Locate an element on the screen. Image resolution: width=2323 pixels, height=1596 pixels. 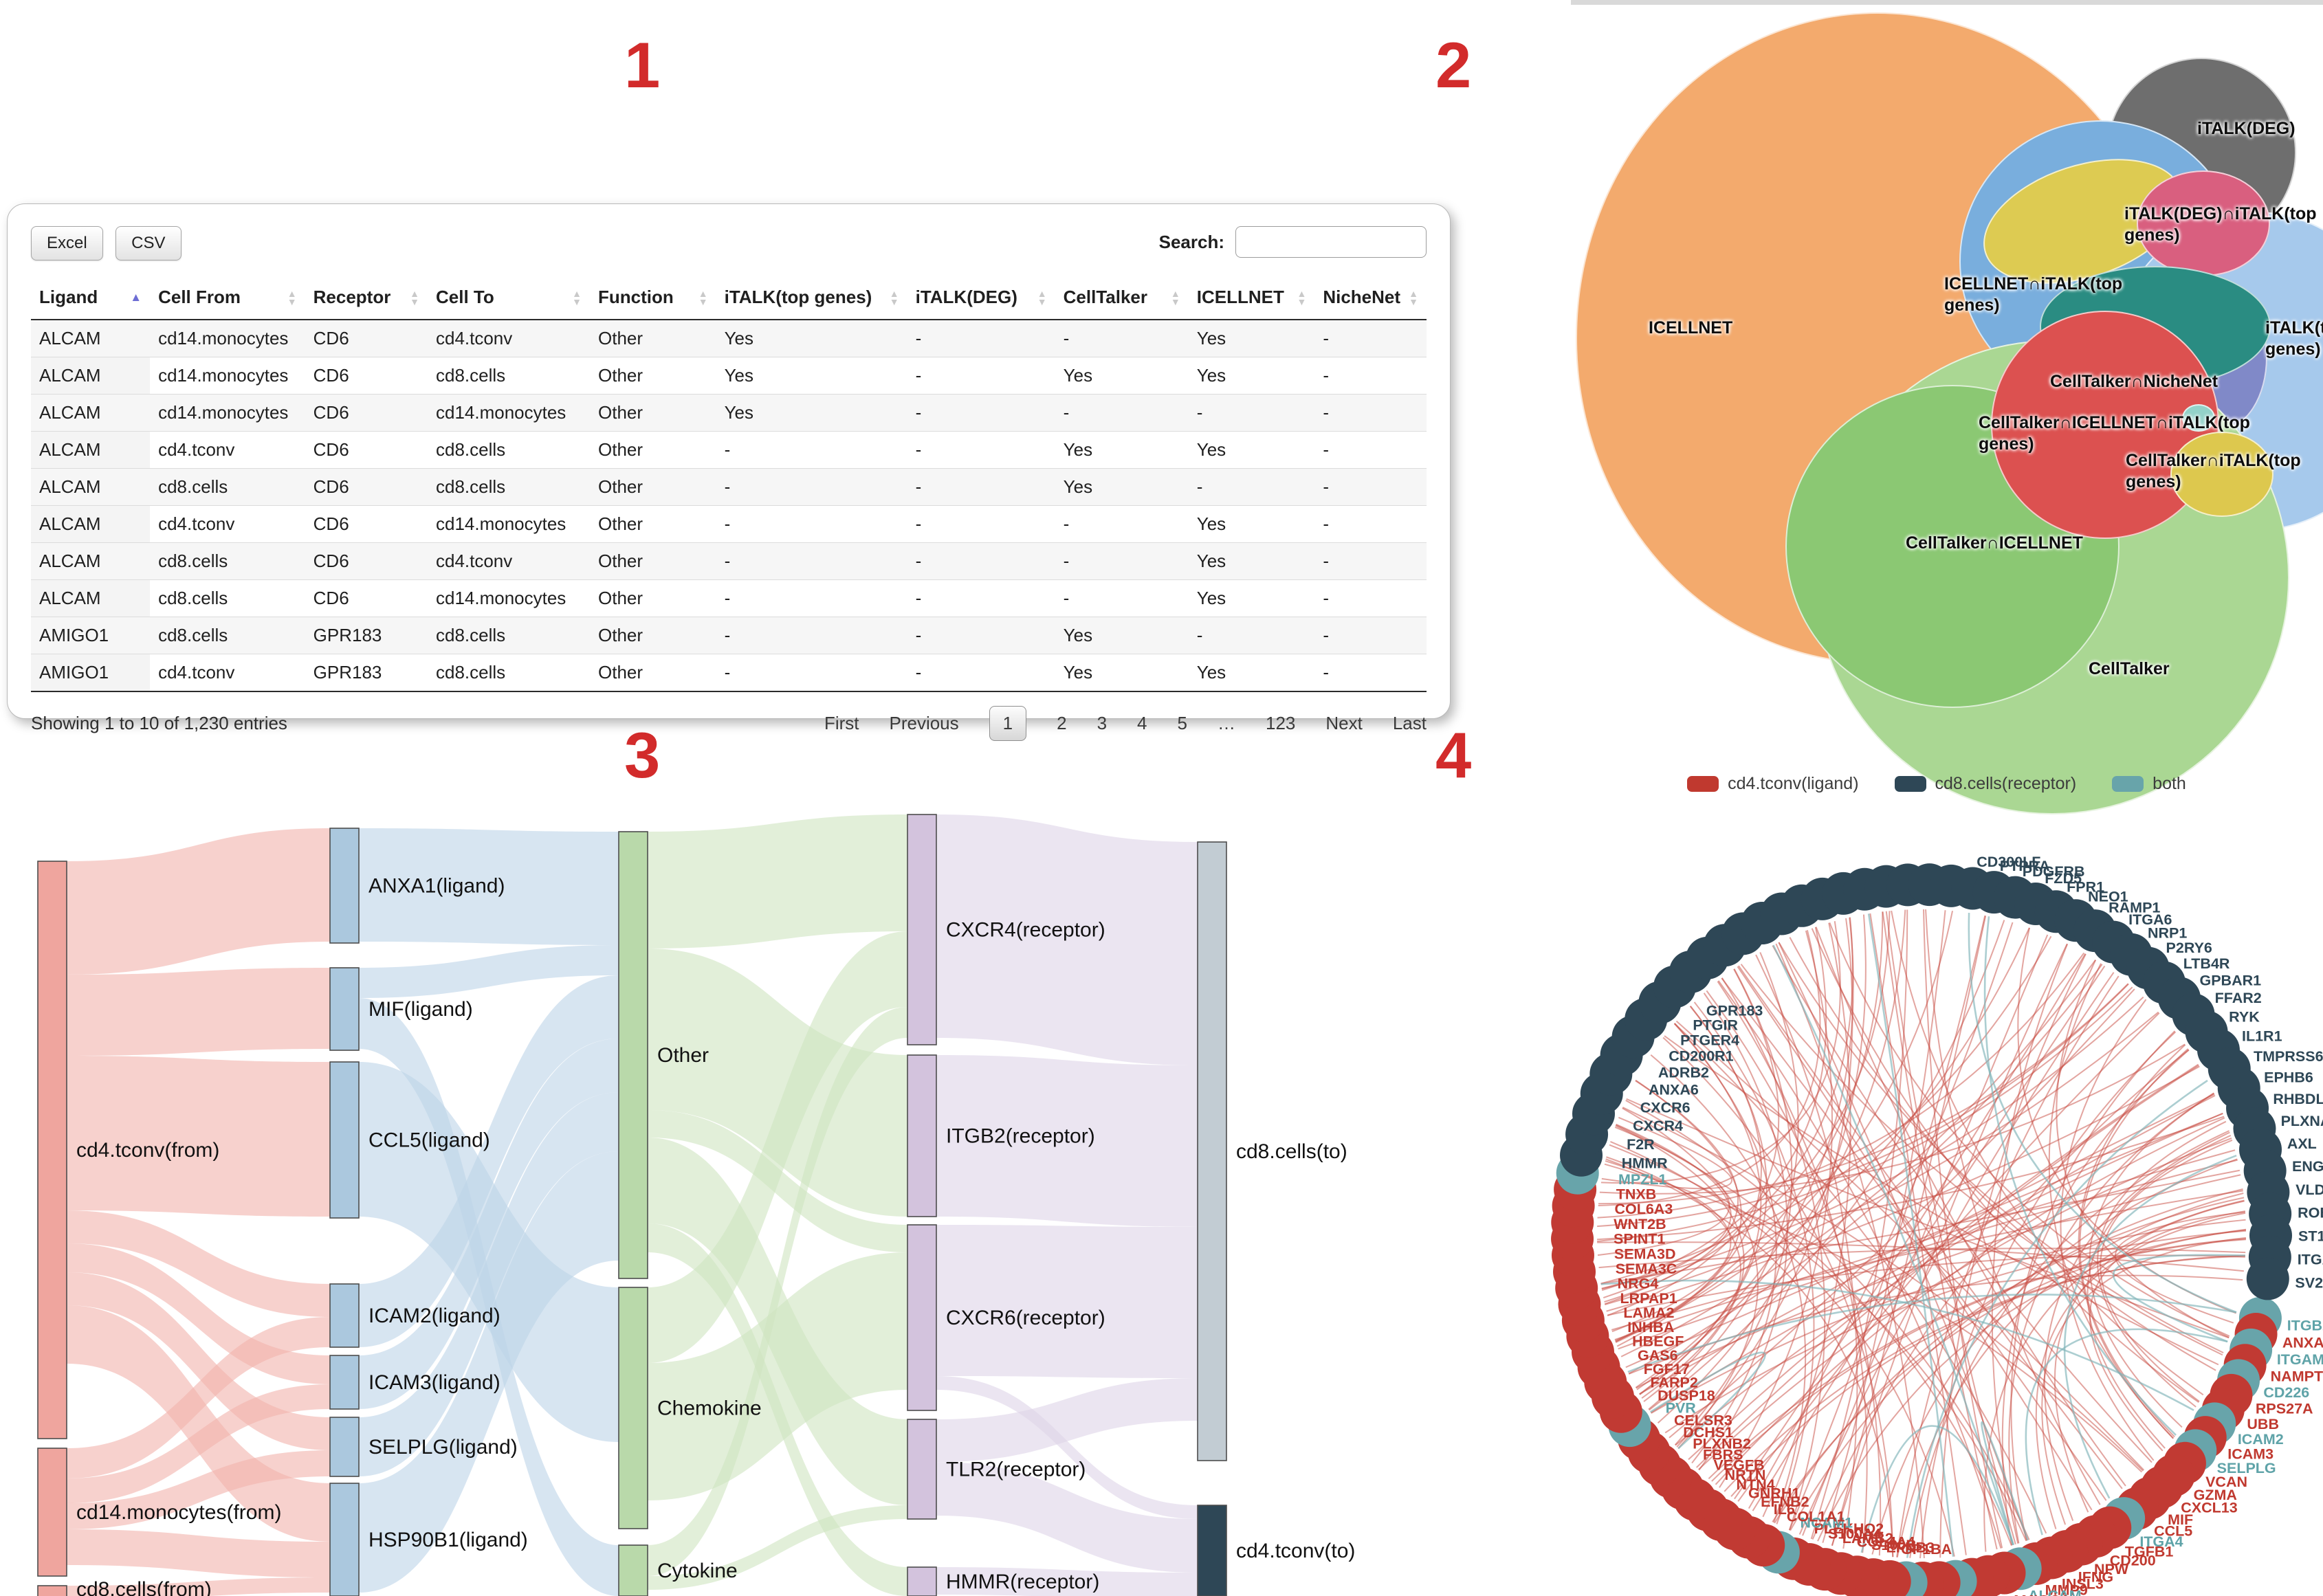
chord-node-ITGB2 is located at coordinates (2260, 1318).